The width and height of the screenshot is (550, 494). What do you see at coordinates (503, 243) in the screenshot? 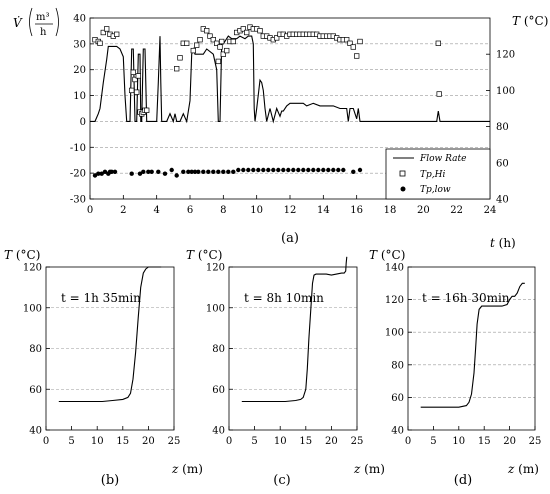
I see `panel-a-x-axis-label: t (h)` at bounding box center [503, 243].